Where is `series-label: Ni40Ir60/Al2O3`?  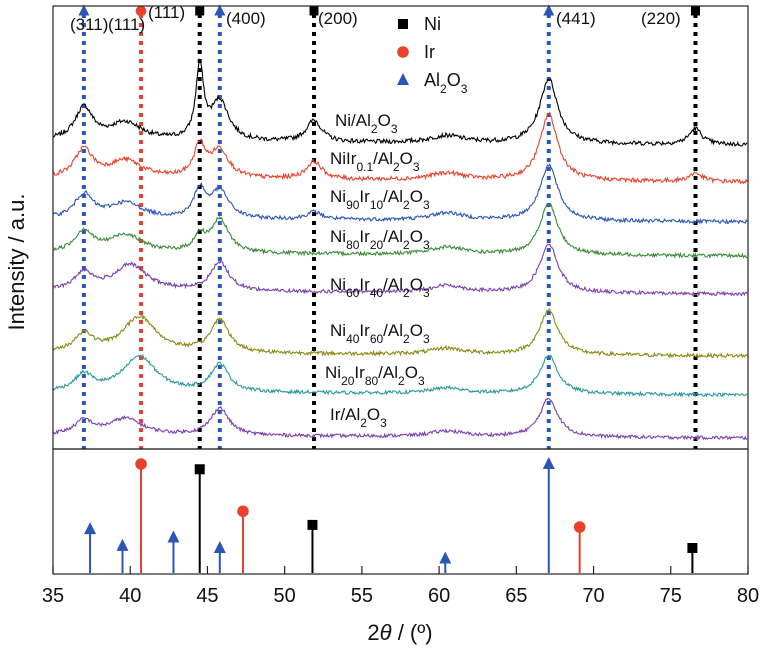
series-label: Ni40Ir60/Al2O3 is located at coordinates (380, 333).